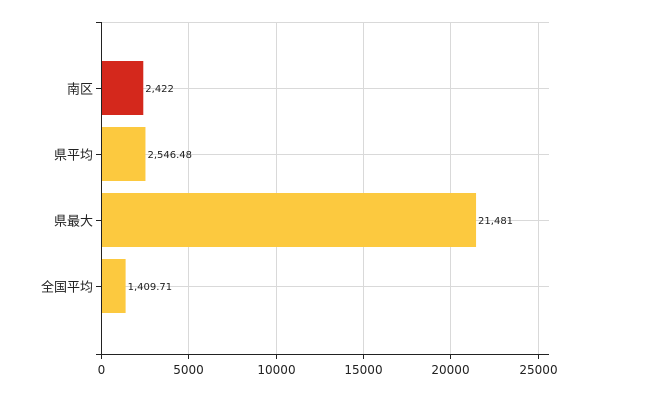 This screenshot has width=650, height=404. I want to click on bar-value-label: 1,409.71, so click(150, 287).